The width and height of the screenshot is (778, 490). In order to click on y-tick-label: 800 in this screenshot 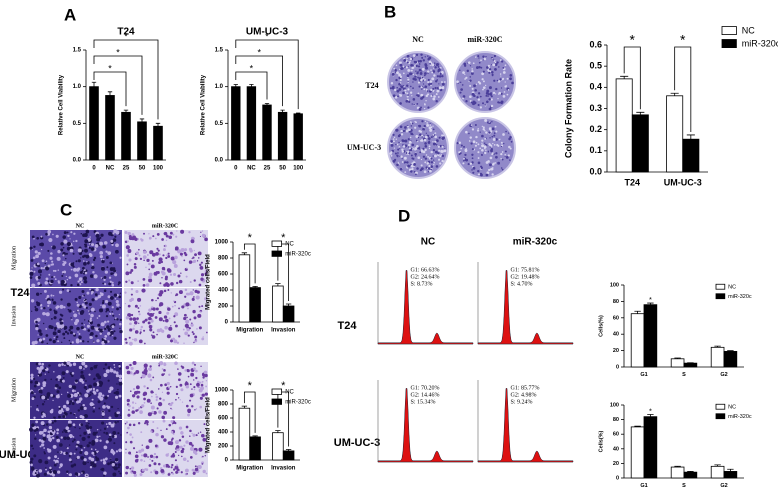, I will do `click(223, 259)`.